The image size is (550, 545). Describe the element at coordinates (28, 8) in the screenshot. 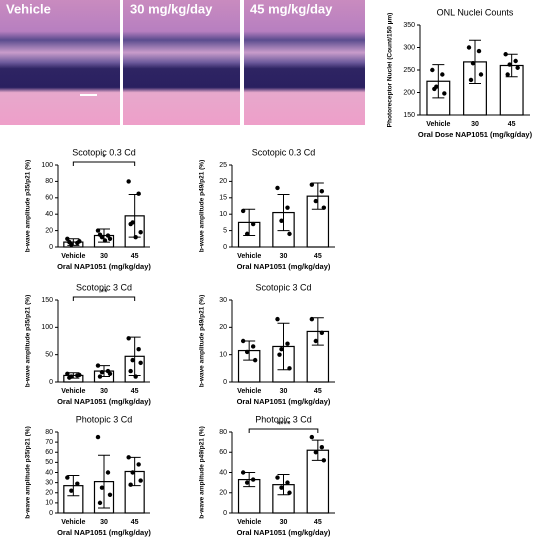

I see `histology-label: Vehicle` at that location.